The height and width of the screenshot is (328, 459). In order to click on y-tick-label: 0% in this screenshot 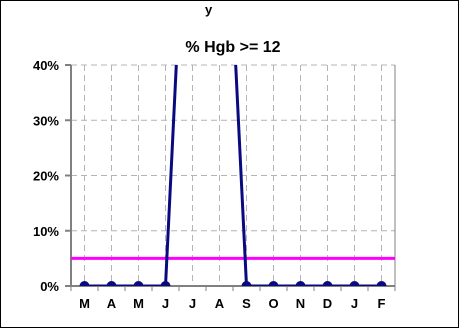, I will do `click(49, 286)`.